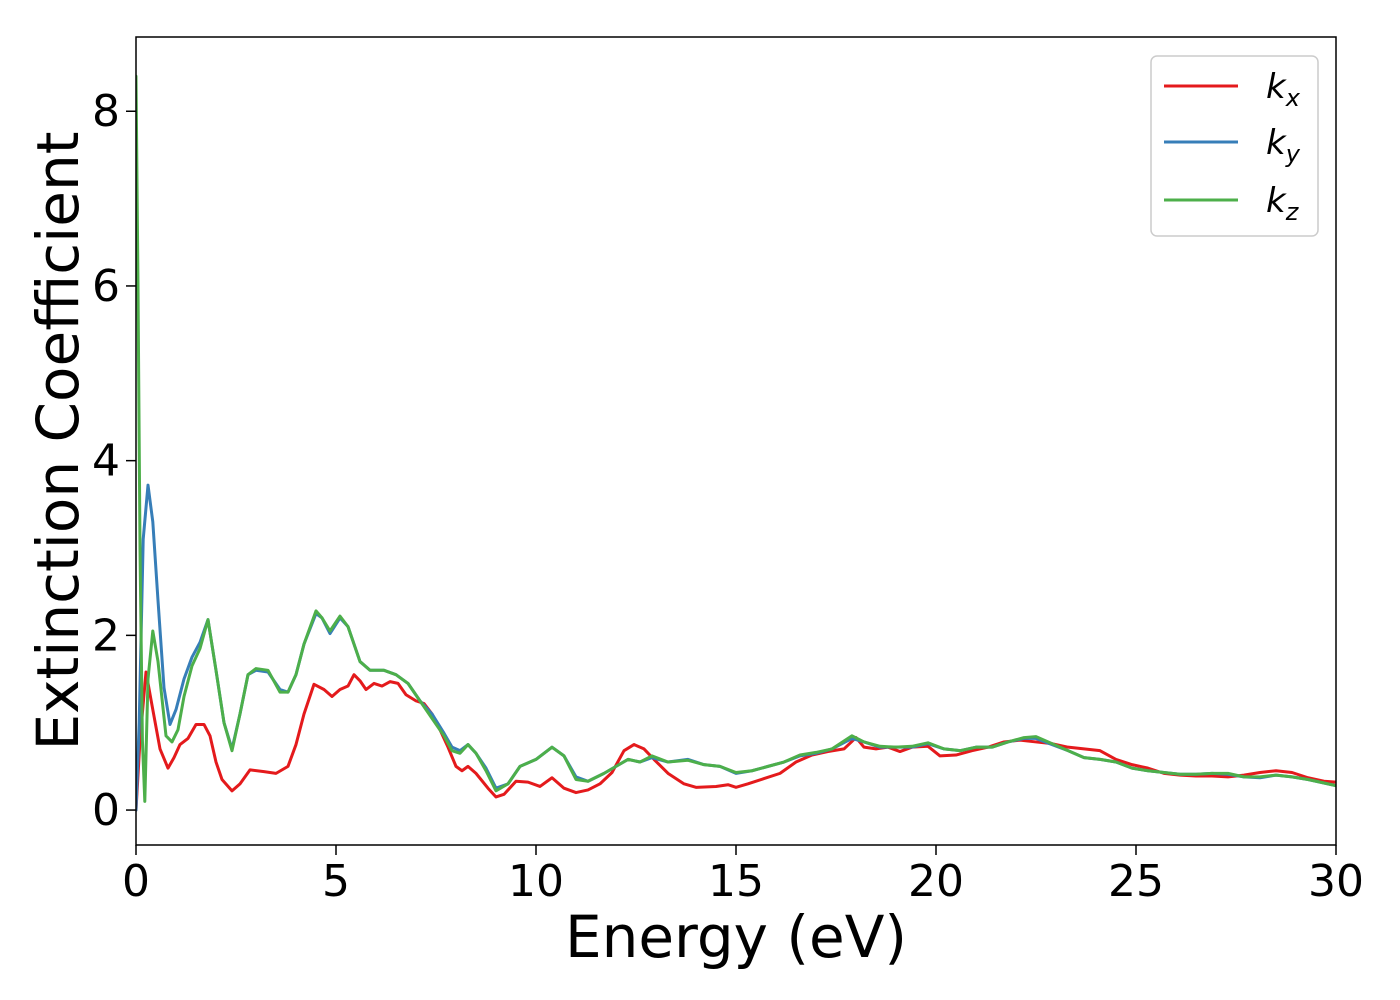 Image resolution: width=1400 pixels, height=1000 pixels. I want to click on y-tick-label: 6, so click(106, 286).